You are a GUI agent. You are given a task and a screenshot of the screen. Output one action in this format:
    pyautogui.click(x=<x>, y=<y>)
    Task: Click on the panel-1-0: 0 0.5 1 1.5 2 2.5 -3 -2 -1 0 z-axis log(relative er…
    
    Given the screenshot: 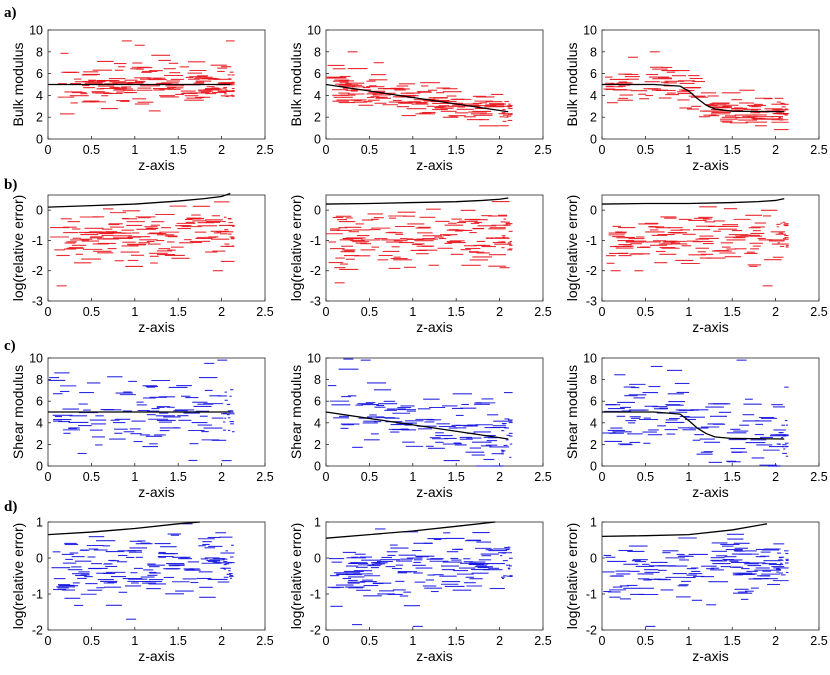 What is the action you would take?
    pyautogui.click(x=142, y=263)
    